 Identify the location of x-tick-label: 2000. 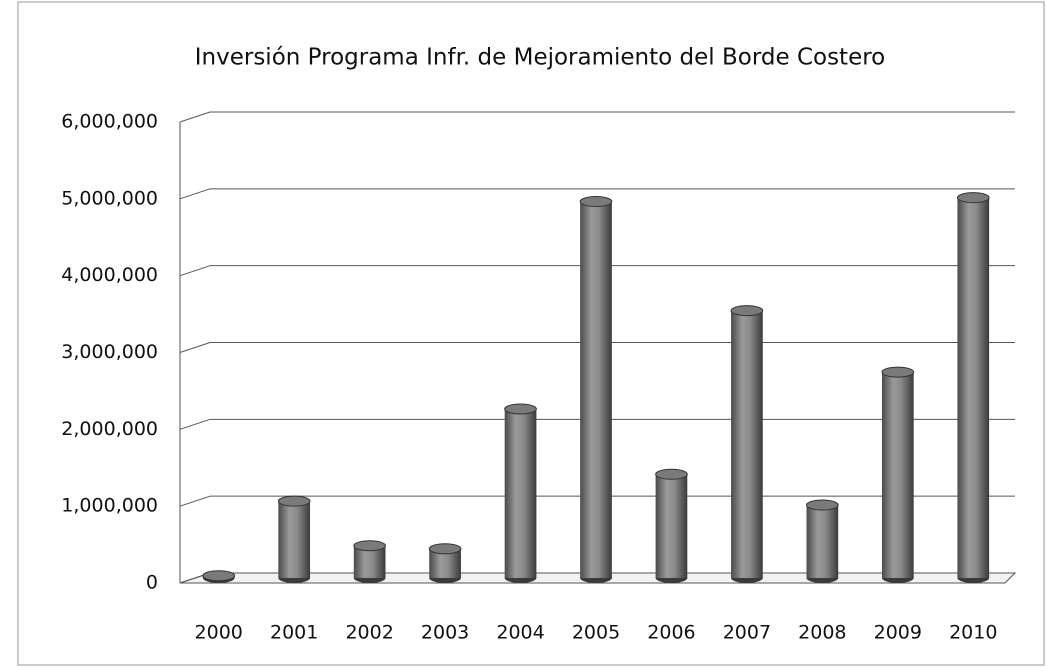
(219, 633).